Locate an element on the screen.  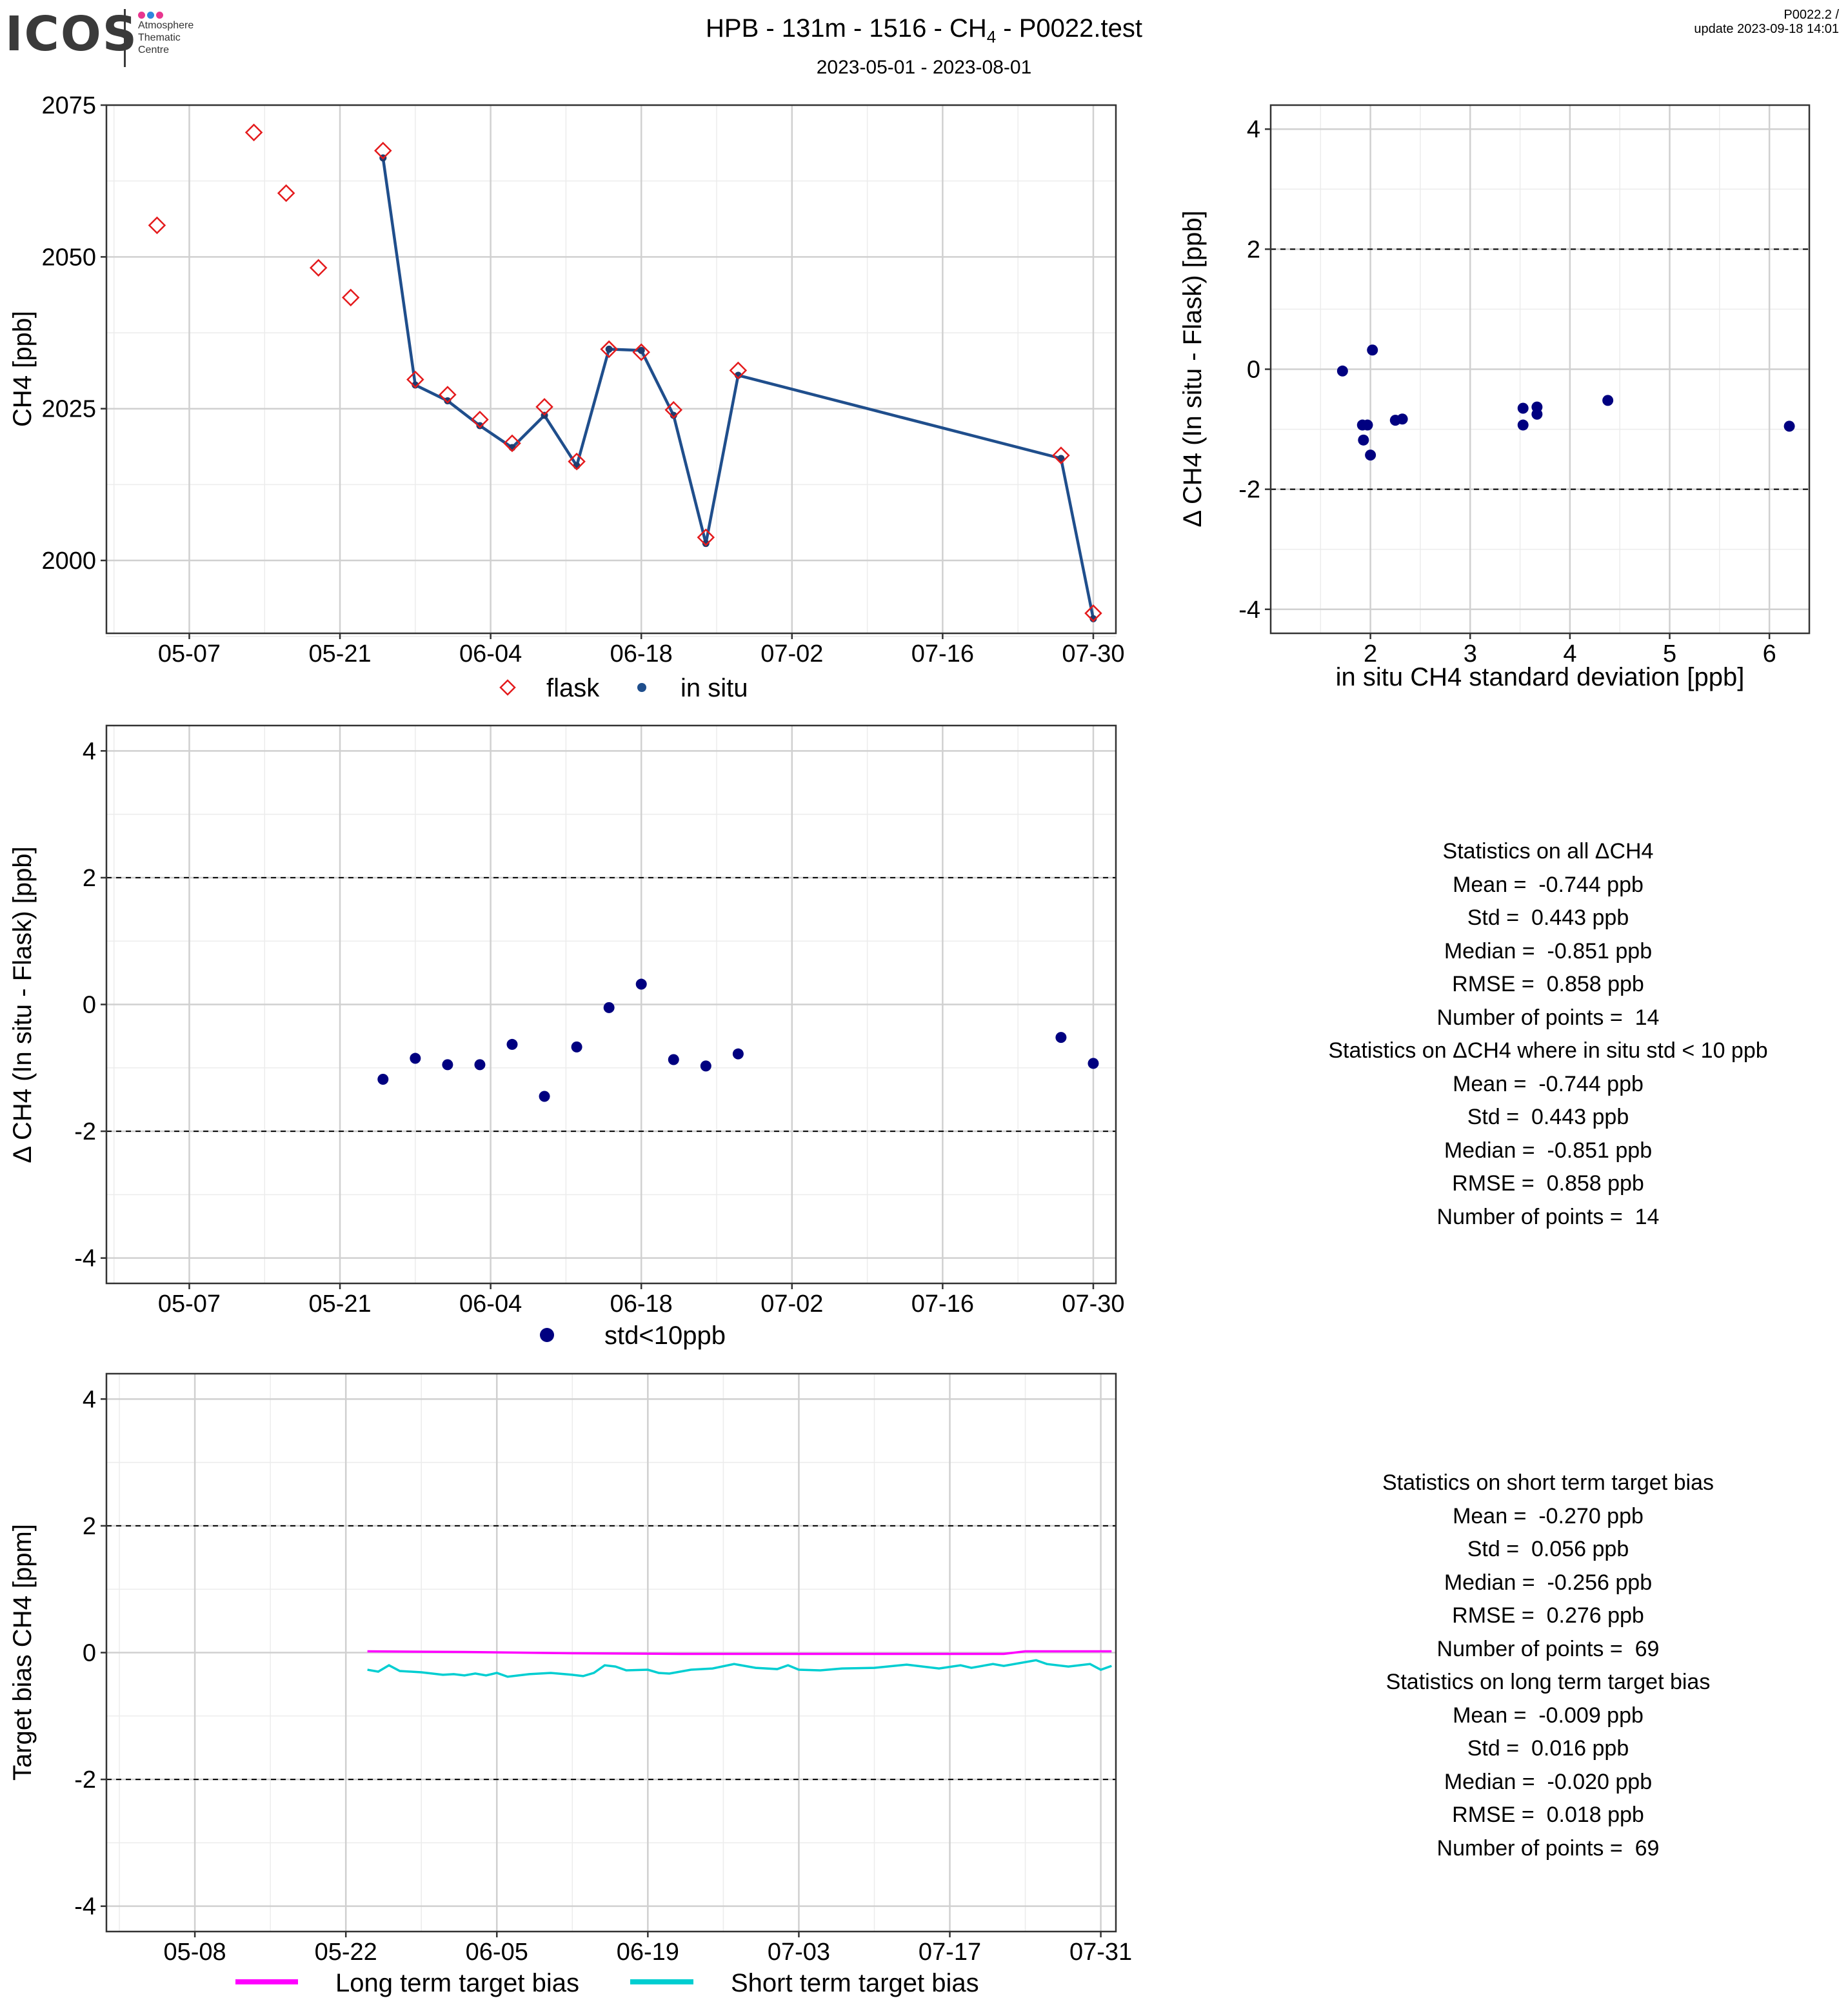
logo-divider is located at coordinates (125, 38).